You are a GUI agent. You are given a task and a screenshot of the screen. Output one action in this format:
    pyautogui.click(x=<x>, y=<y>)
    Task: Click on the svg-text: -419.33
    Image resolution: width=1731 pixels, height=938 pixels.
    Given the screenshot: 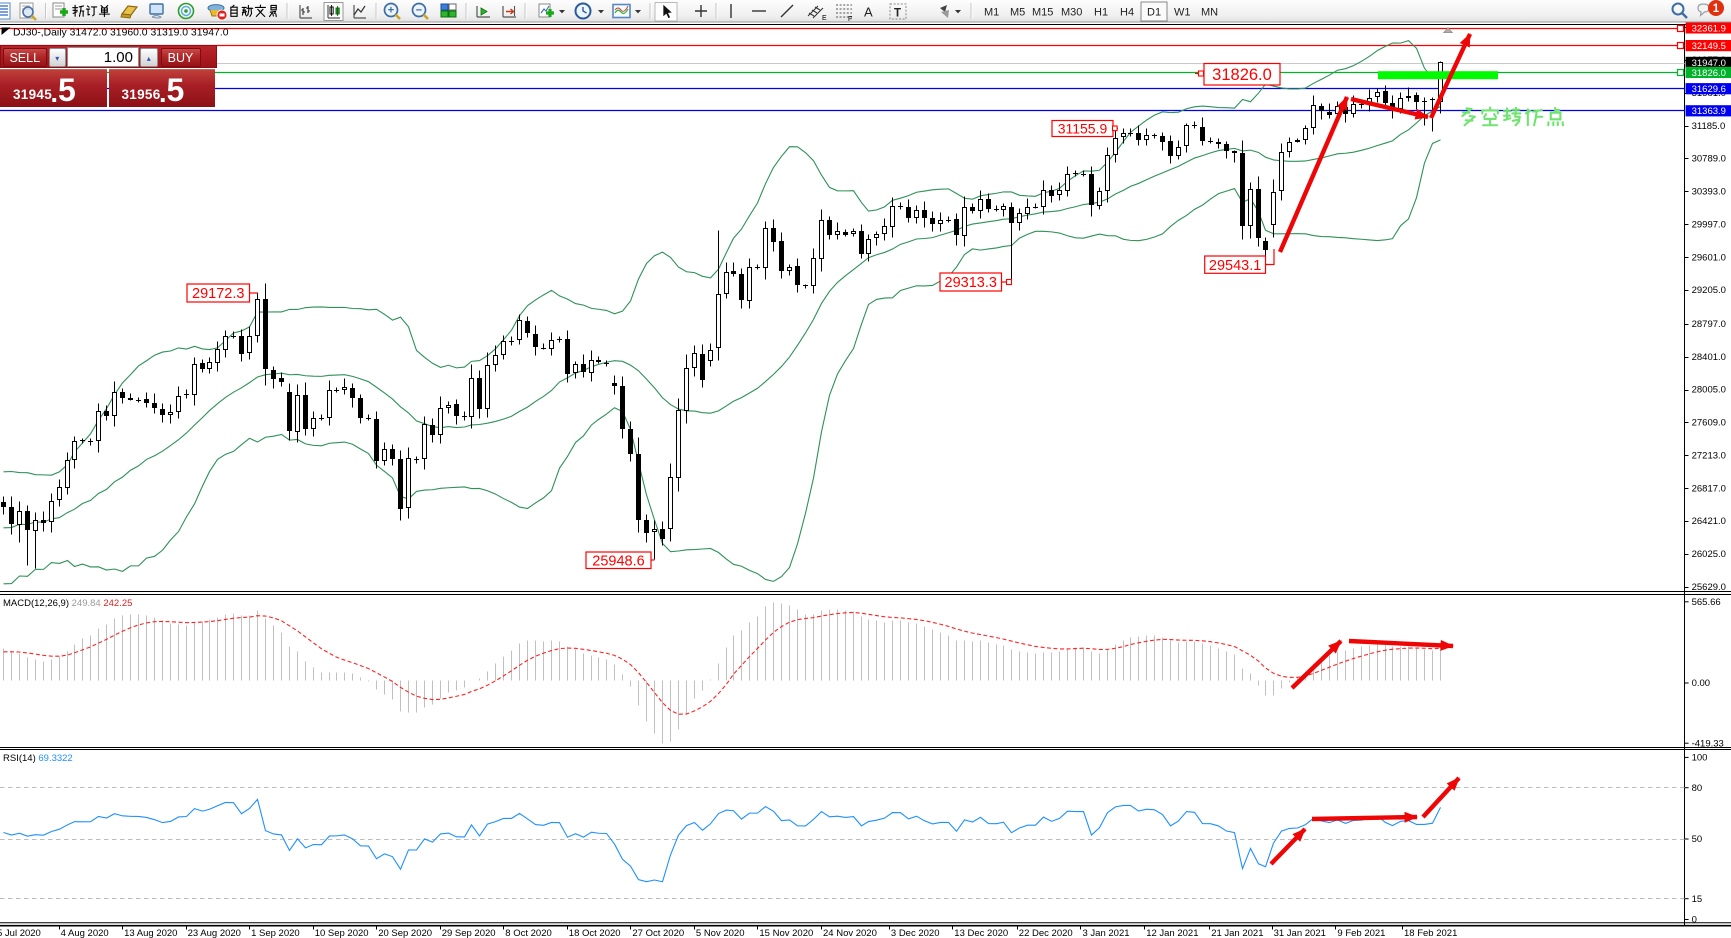 What is the action you would take?
    pyautogui.click(x=1708, y=743)
    